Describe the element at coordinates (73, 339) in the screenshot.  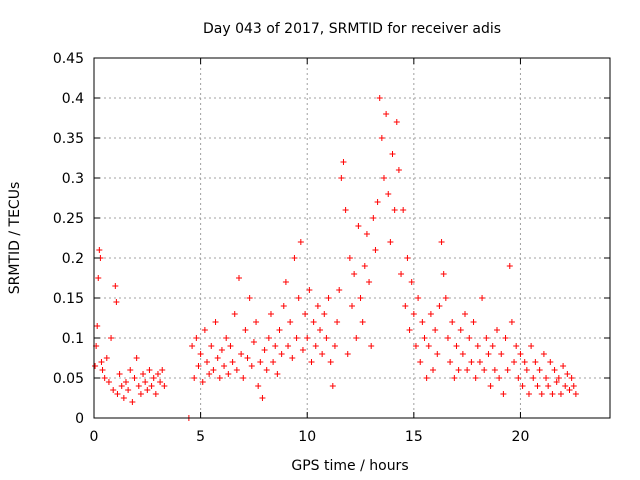
I see `y-tick-label: 0.1` at that location.